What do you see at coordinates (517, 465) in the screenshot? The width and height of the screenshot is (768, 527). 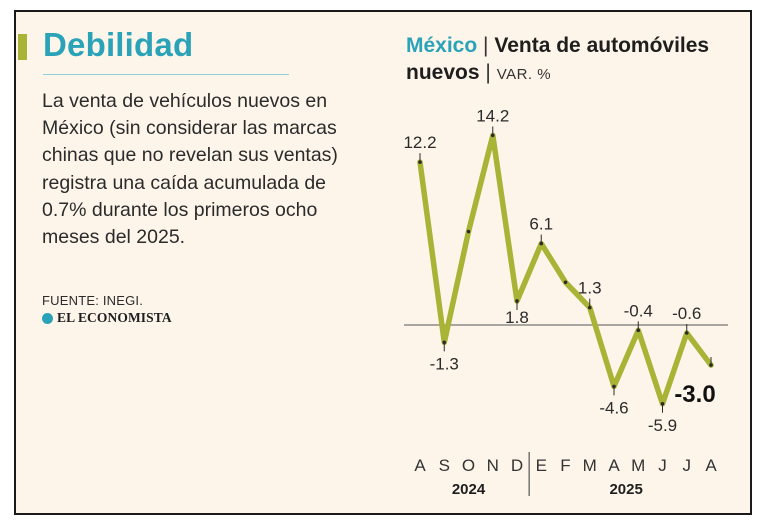 I see `x-tick-label: D` at bounding box center [517, 465].